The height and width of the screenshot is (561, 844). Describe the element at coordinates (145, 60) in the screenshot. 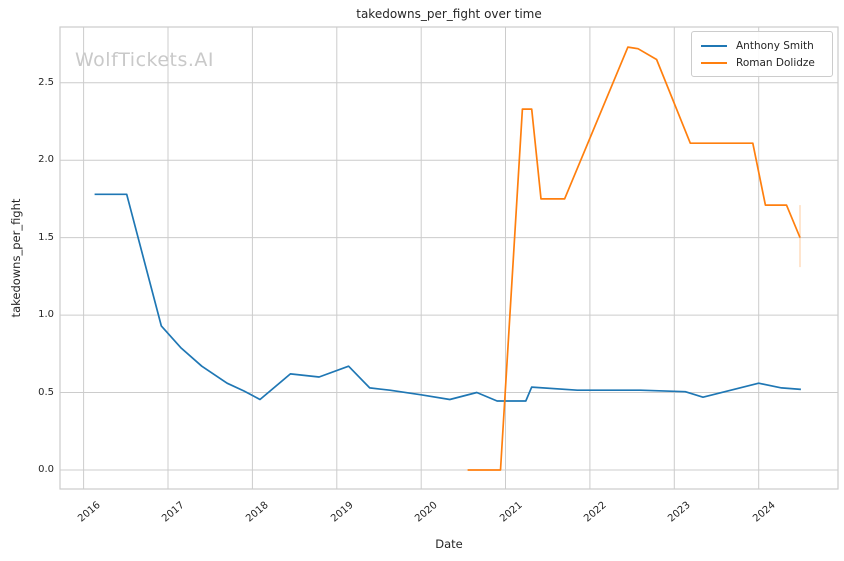

I see `watermark: WolfTickets.AI` at that location.